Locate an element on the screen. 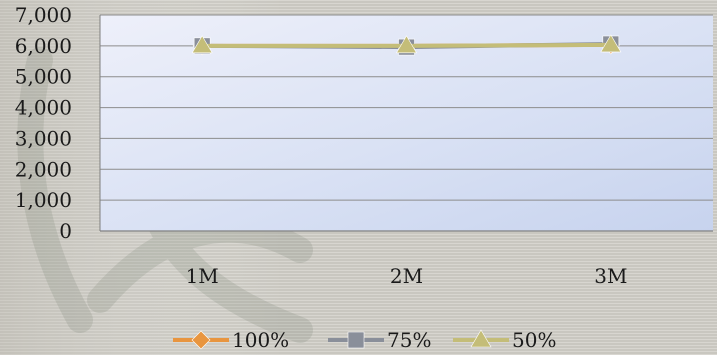  x-tick-label: 2M is located at coordinates (406, 276).